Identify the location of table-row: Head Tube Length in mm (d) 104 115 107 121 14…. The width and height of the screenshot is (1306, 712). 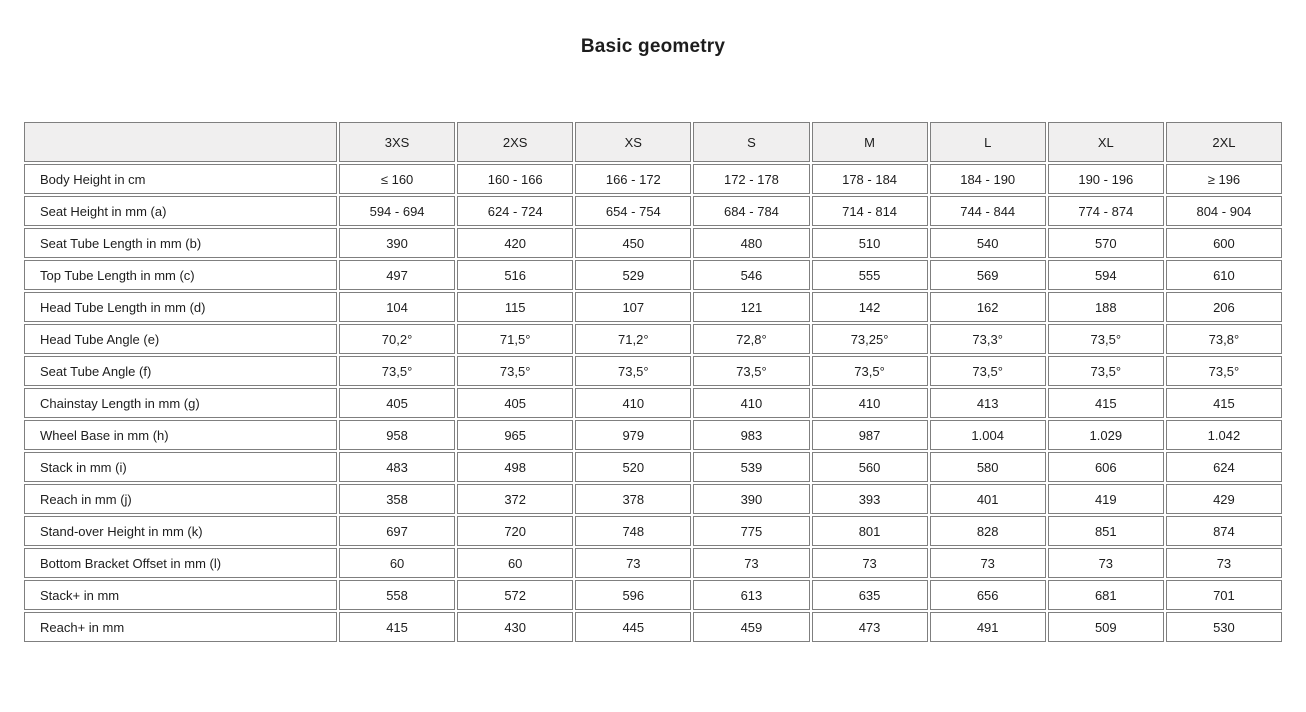
(653, 307).